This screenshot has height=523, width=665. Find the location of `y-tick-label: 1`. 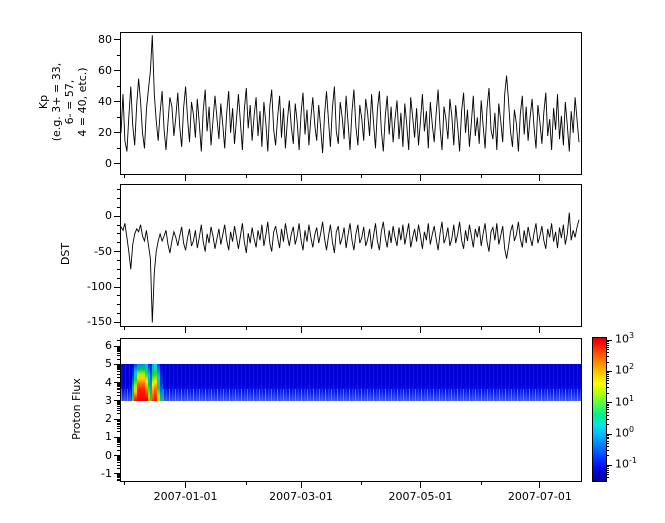

y-tick-label: 1 is located at coordinates (108, 437).